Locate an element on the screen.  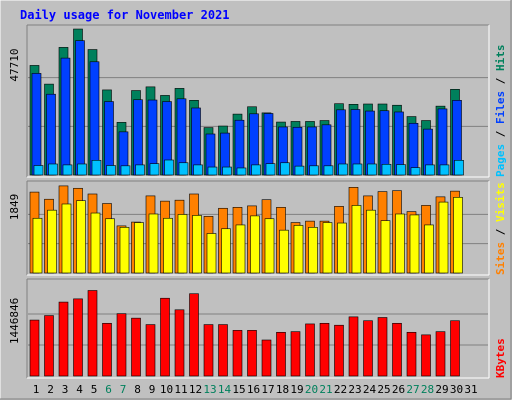
day-label-25: 25 is located at coordinates (383, 389).